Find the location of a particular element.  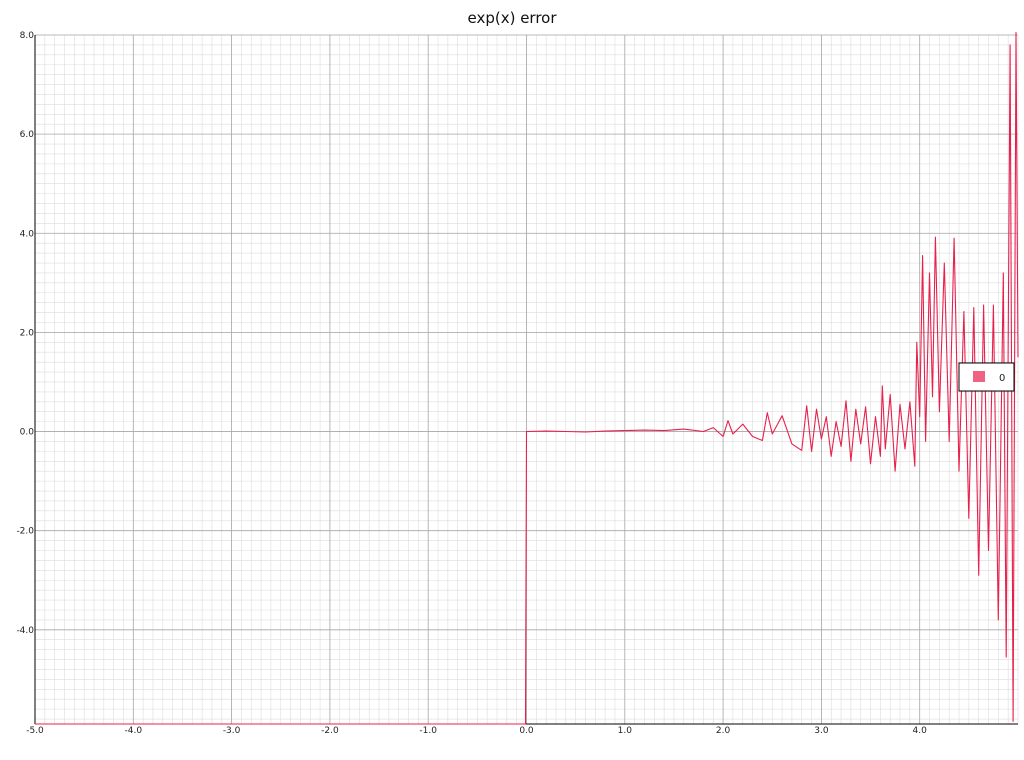

y-tick-label: 0.0 is located at coordinates (27, 433).